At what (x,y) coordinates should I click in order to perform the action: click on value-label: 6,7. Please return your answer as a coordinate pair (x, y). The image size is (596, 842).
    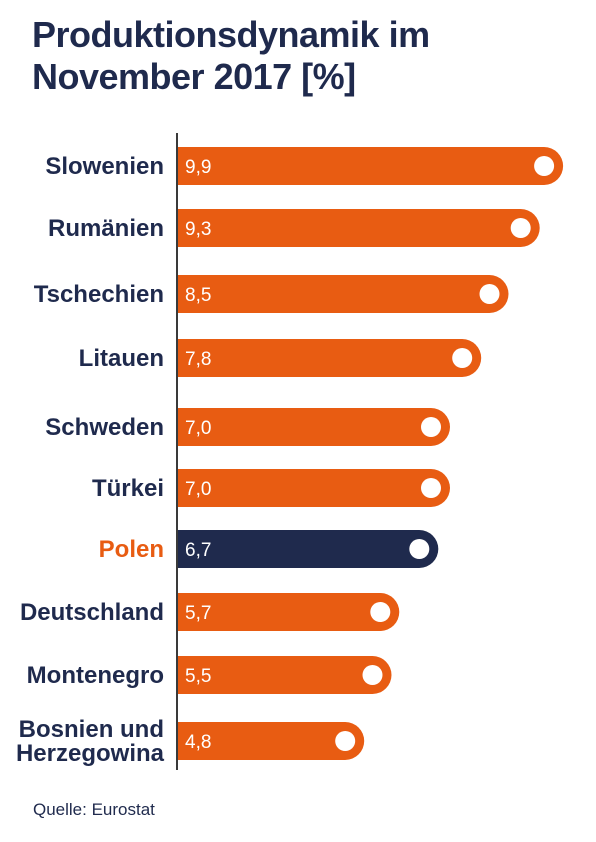
    Looking at the image, I should click on (198, 550).